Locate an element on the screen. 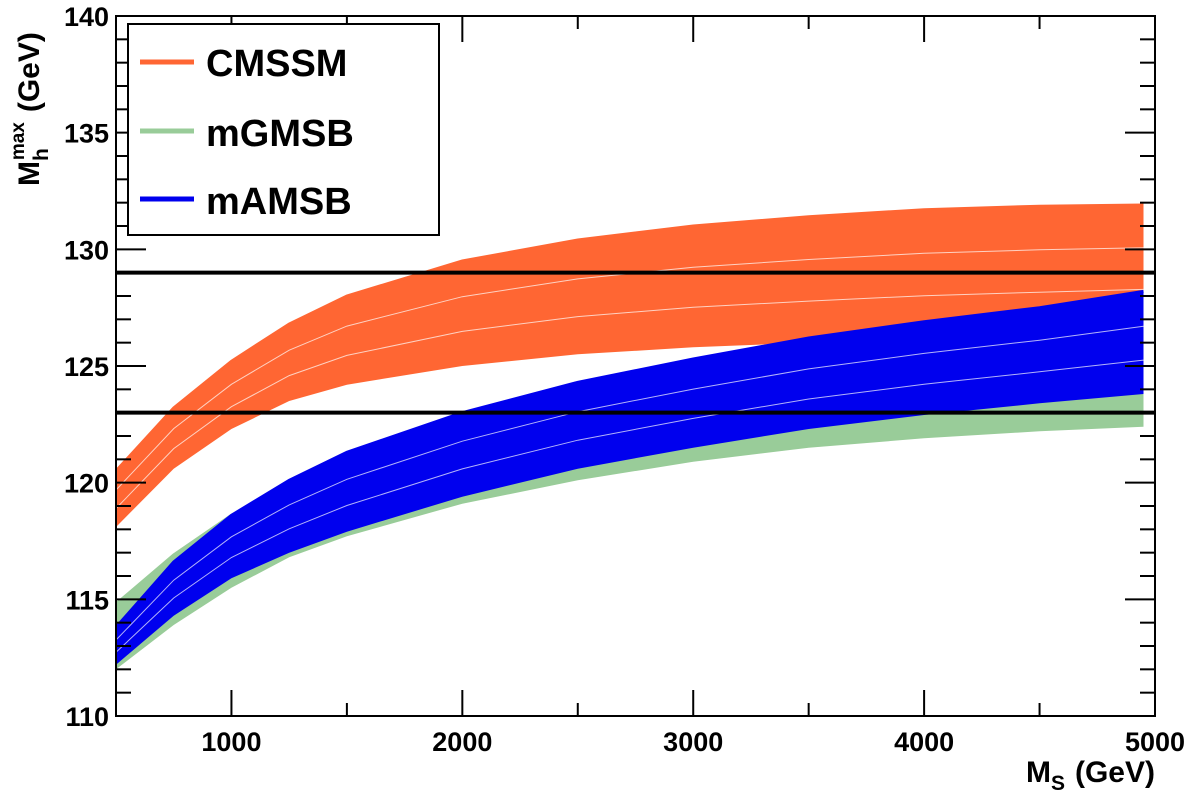 The image size is (1201, 797). y-tick-label-130: 130 is located at coordinates (86, 250).